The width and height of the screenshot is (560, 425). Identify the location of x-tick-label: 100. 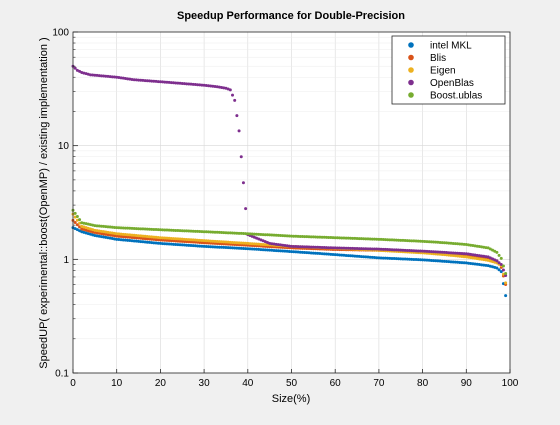
(510, 383).